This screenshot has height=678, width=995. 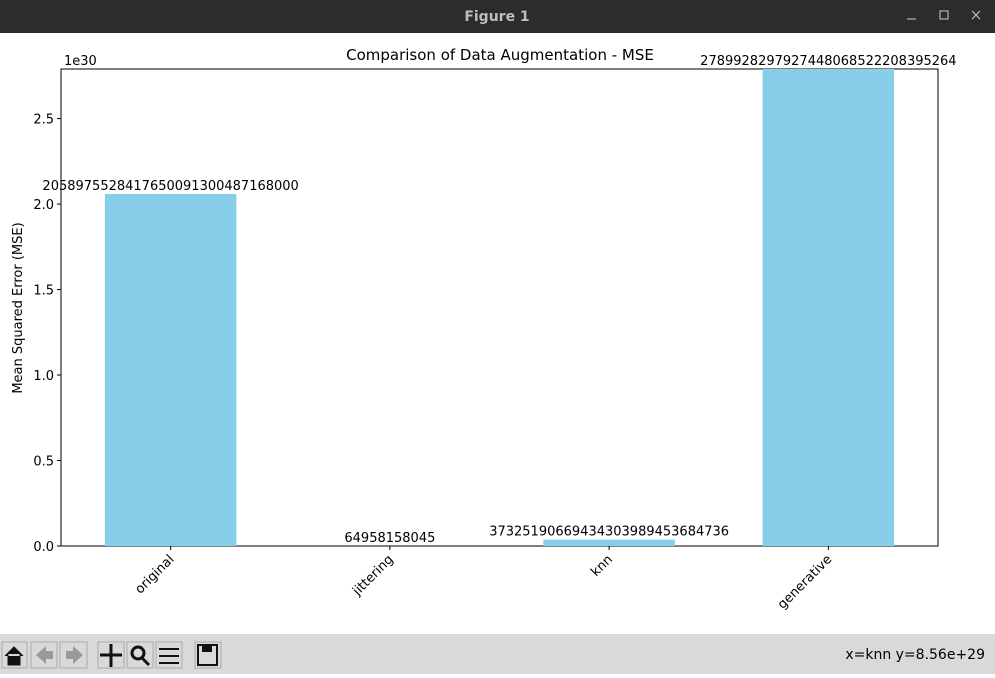 I want to click on home-button, so click(x=14, y=655).